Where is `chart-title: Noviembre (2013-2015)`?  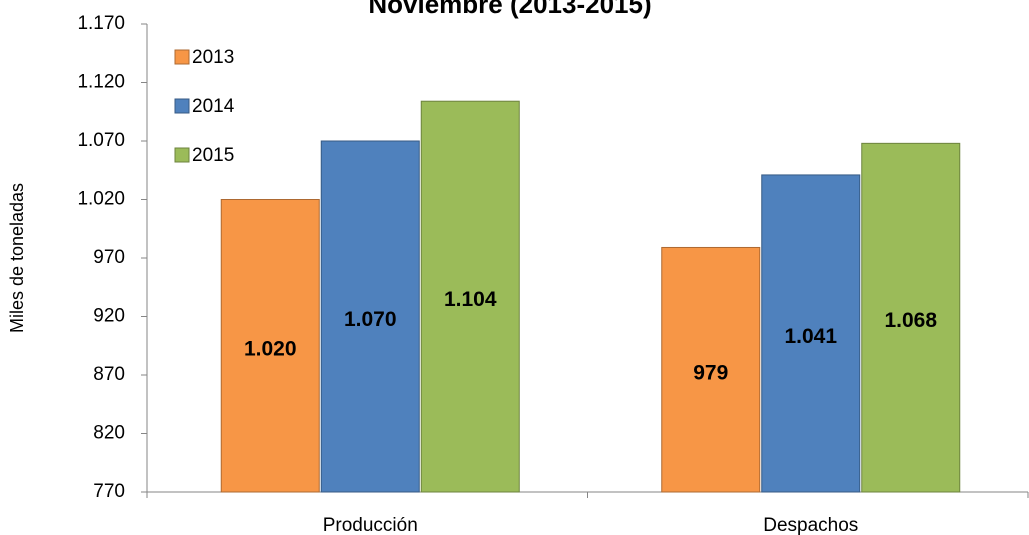 chart-title: Noviembre (2013-2015) is located at coordinates (509, 9).